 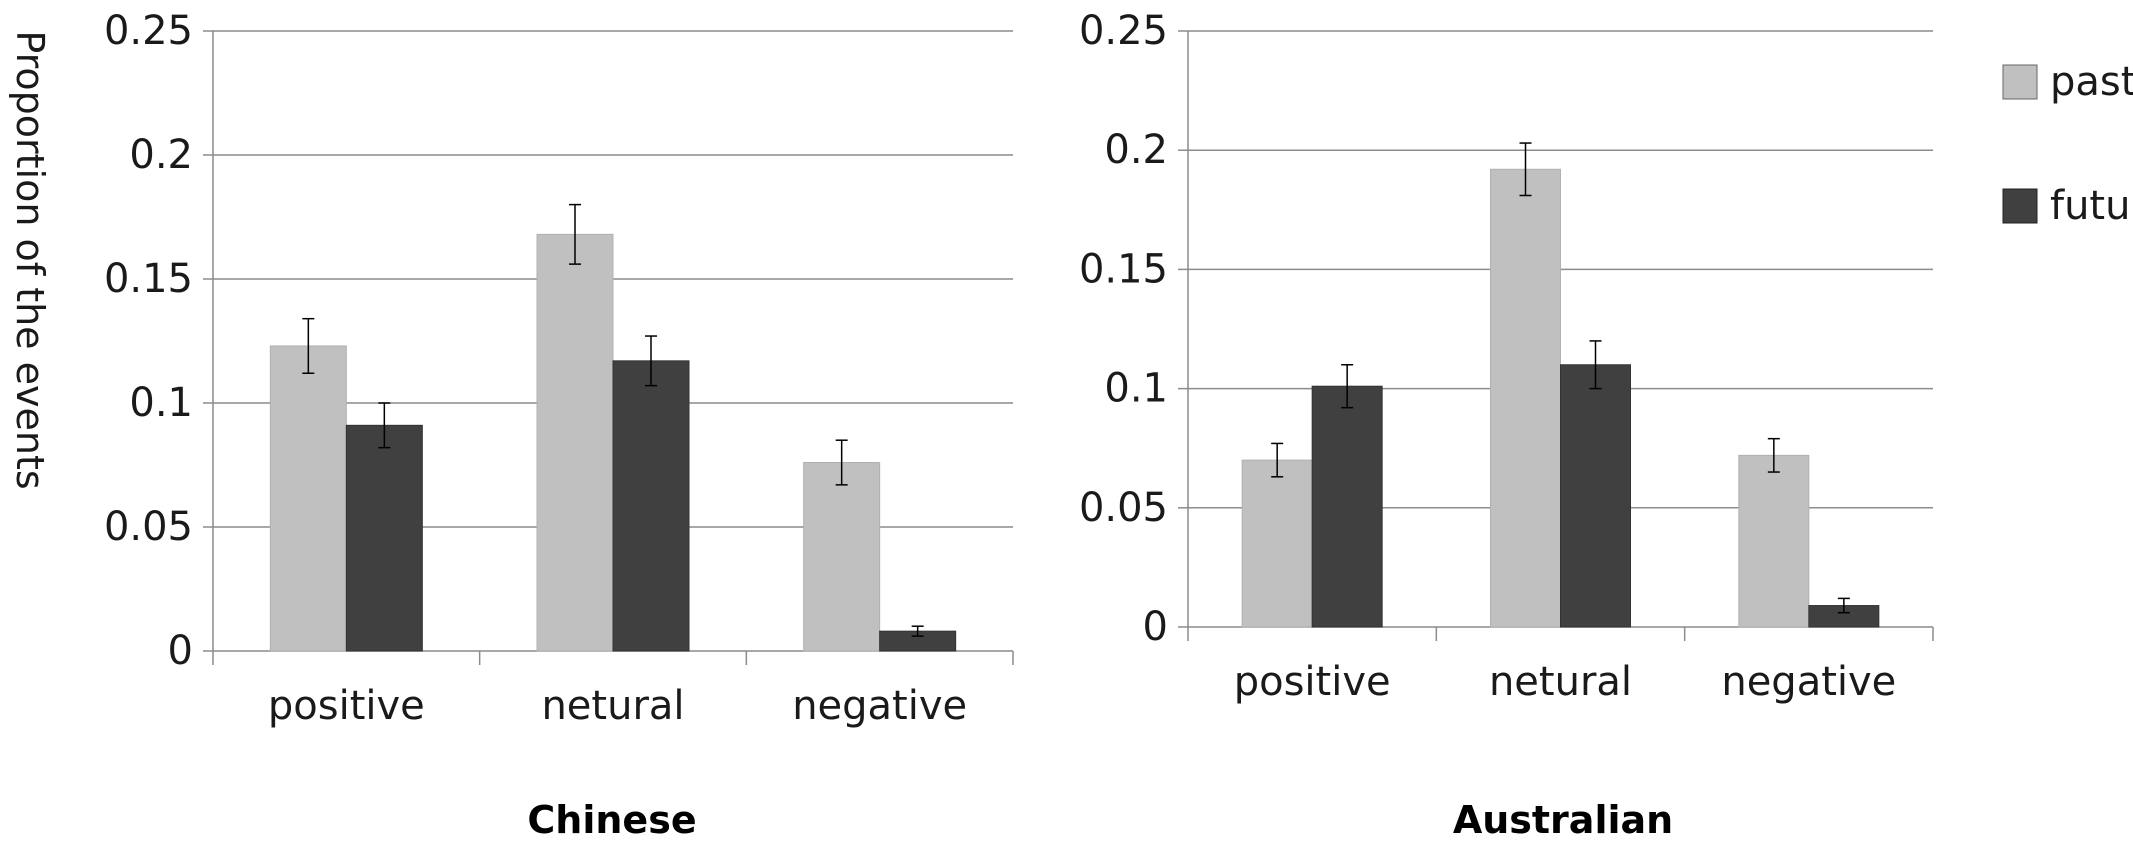 What do you see at coordinates (30, 259) in the screenshot?
I see `y-axis-title: Proportion of the events` at bounding box center [30, 259].